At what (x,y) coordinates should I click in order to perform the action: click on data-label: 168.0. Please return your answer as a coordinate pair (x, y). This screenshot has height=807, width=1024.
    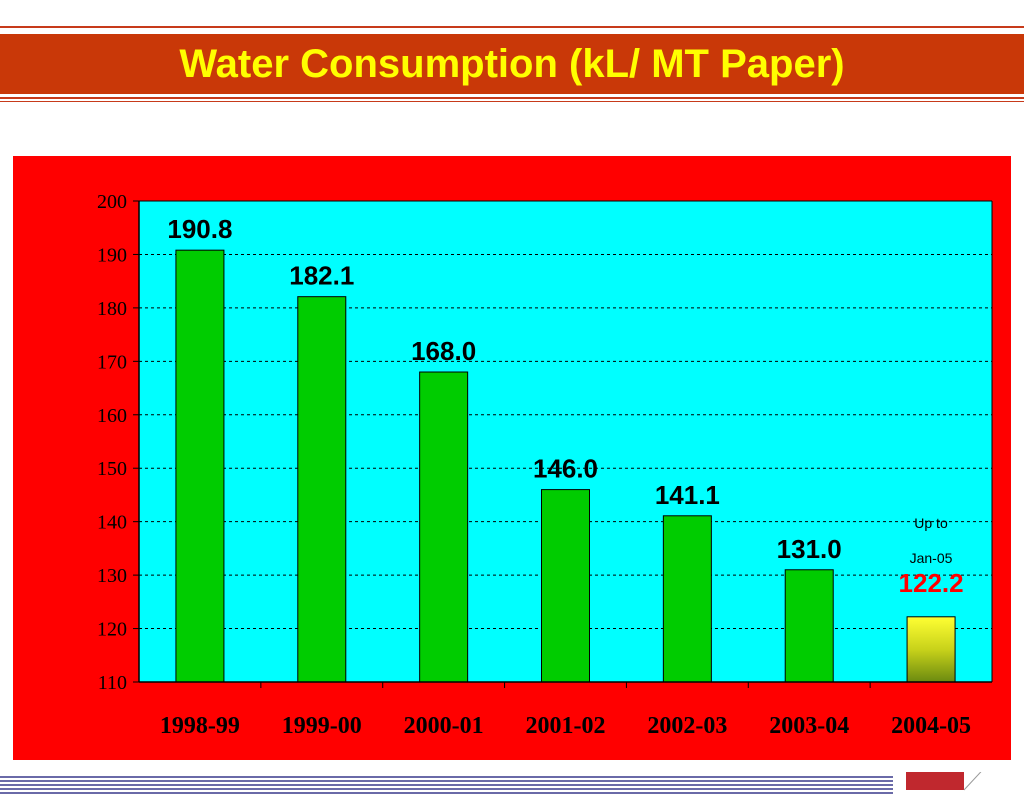
    Looking at the image, I should click on (443, 351).